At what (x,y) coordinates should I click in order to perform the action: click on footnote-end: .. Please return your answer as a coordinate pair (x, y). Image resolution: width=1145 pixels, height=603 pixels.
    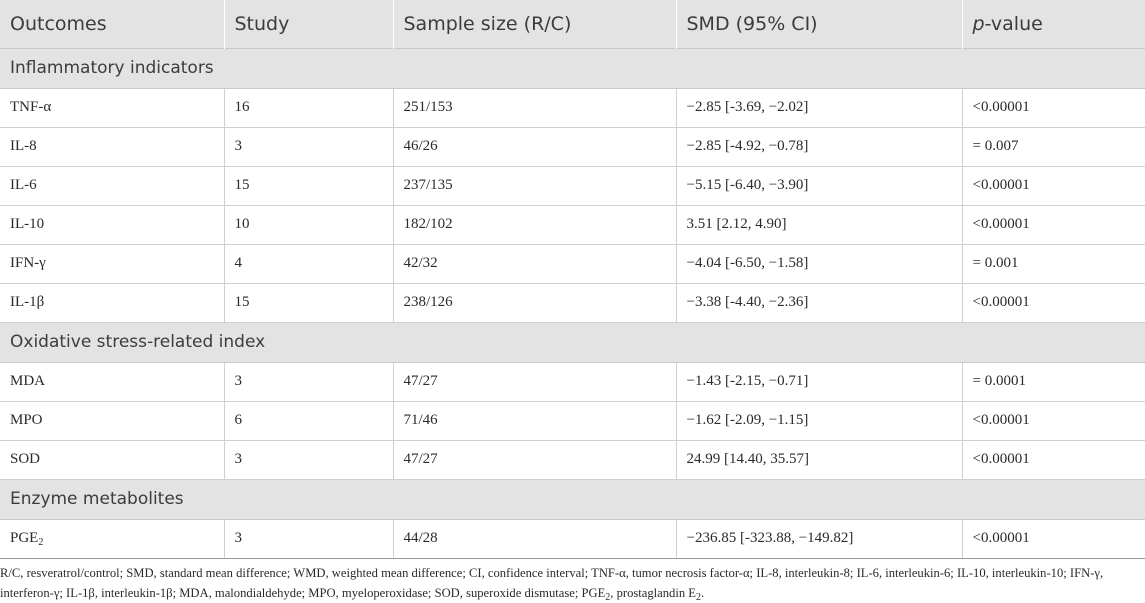
    Looking at the image, I should click on (702, 593).